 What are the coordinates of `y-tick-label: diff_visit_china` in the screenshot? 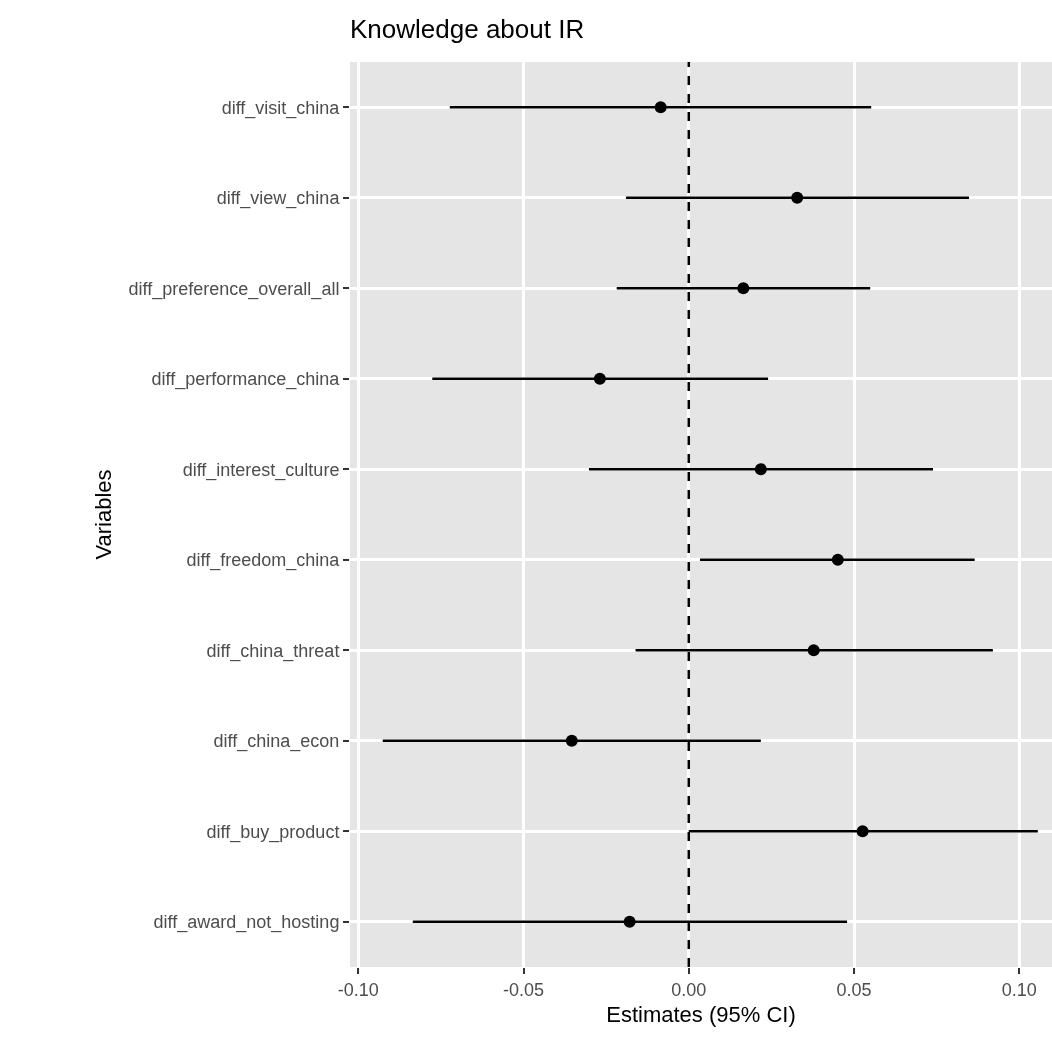 It's located at (281, 108).